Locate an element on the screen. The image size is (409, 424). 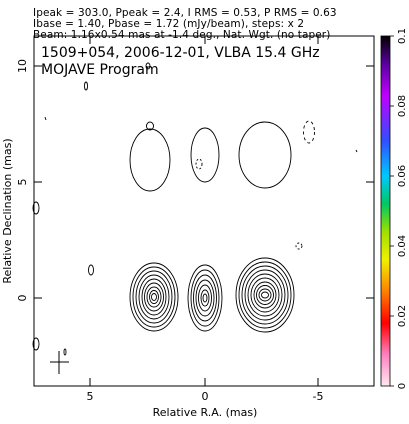
y-tick-label: 5 is located at coordinates (22, 182).